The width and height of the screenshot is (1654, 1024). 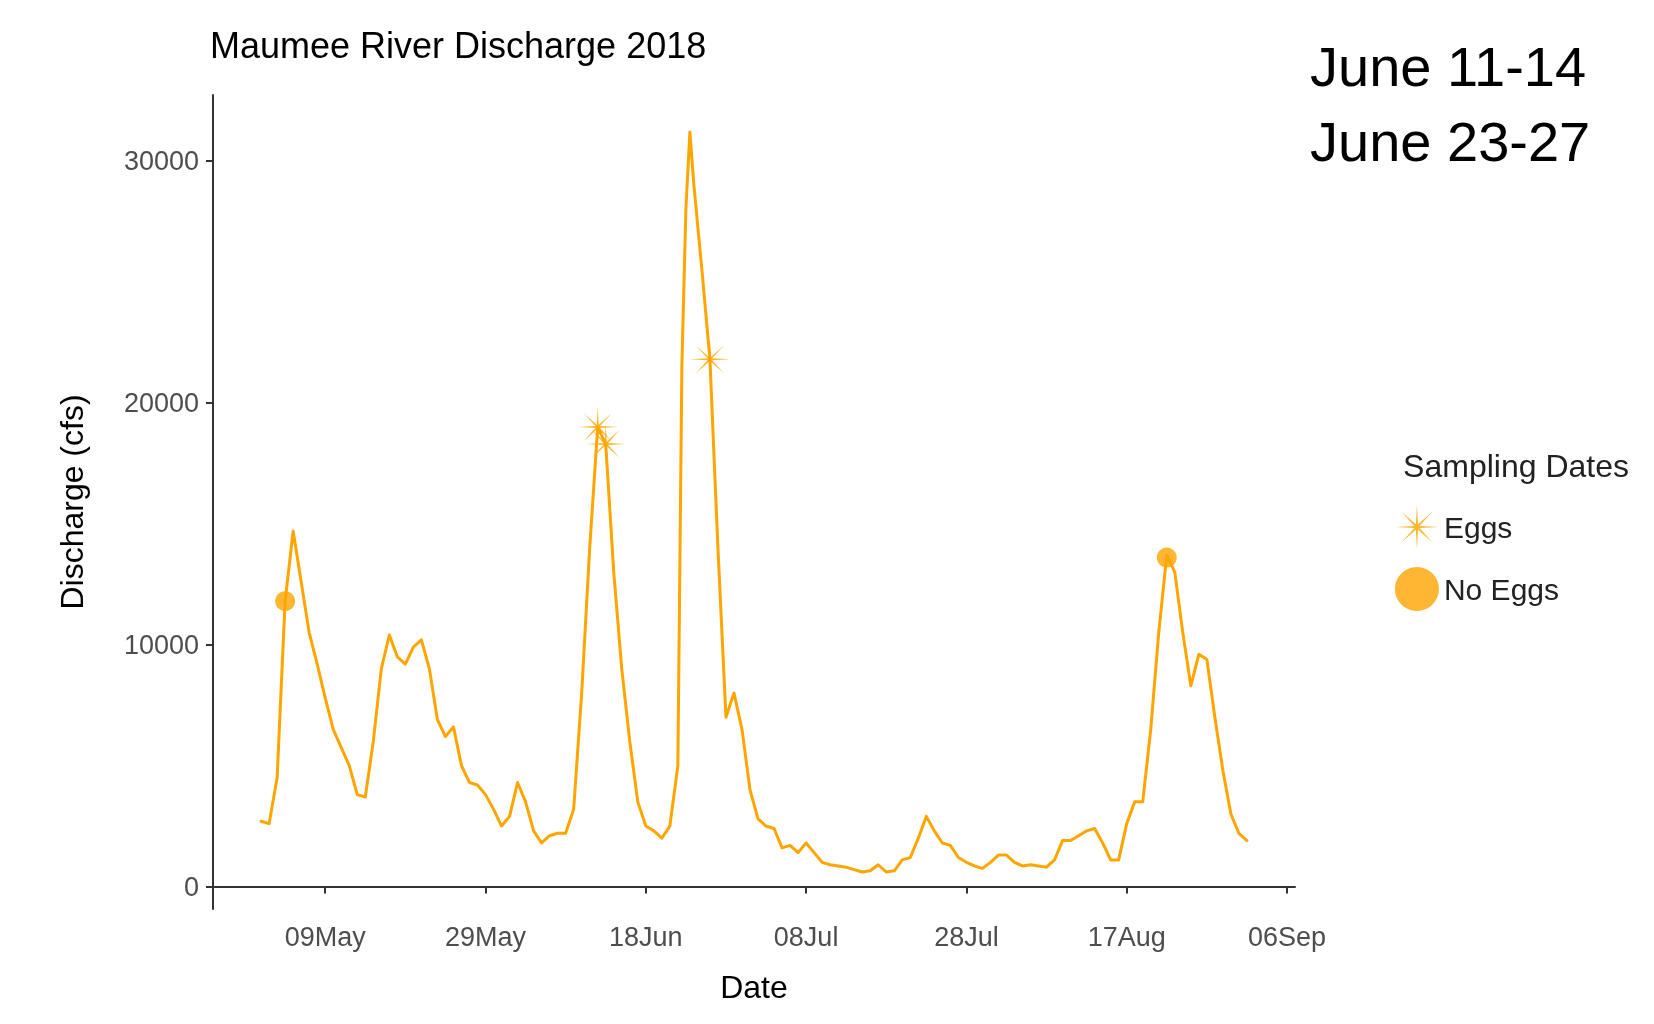 I want to click on legend-label: No Eggs, so click(x=1501, y=589).